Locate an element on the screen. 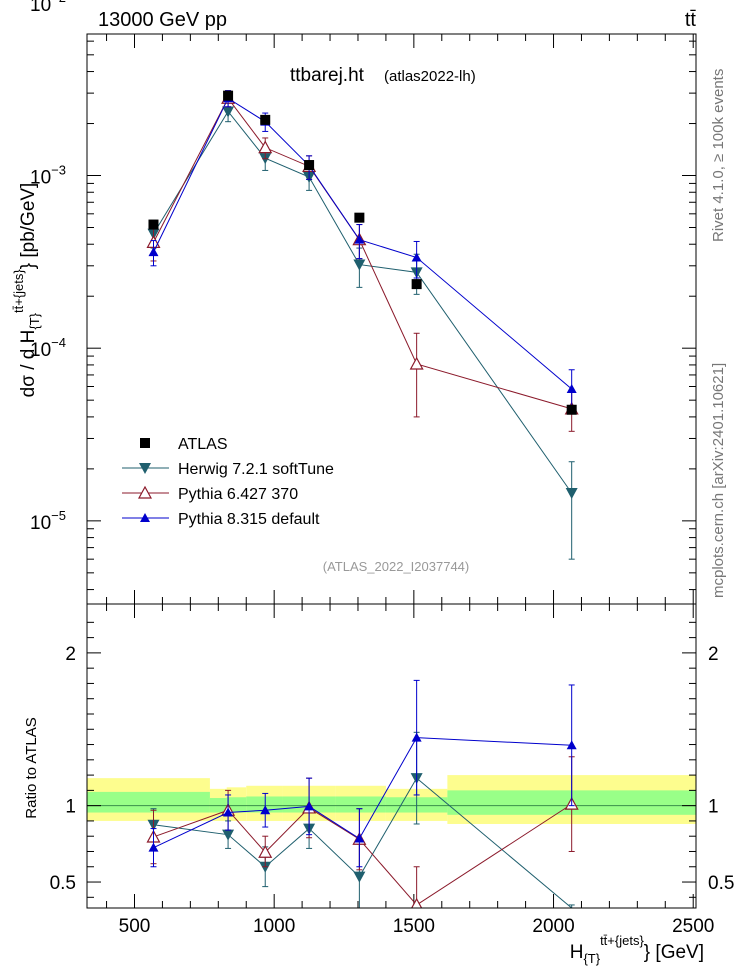 This screenshot has height=972, width=746. legend-marker-herwig-7-2-1-softtune is located at coordinates (145, 468).